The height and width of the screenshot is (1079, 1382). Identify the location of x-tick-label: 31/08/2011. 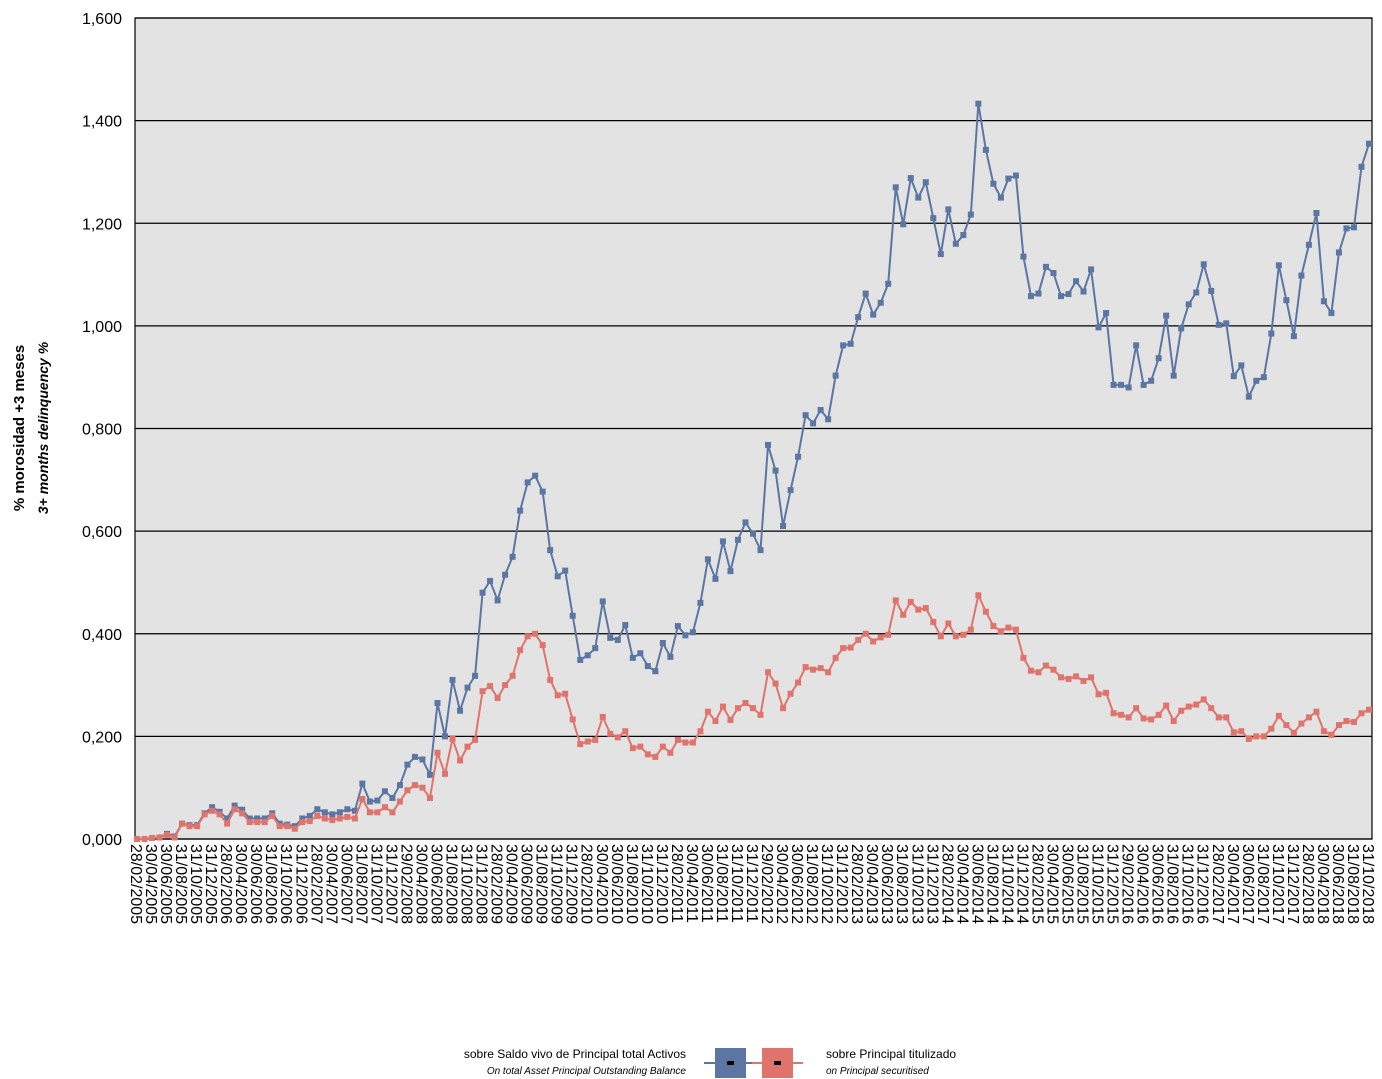
(721, 883).